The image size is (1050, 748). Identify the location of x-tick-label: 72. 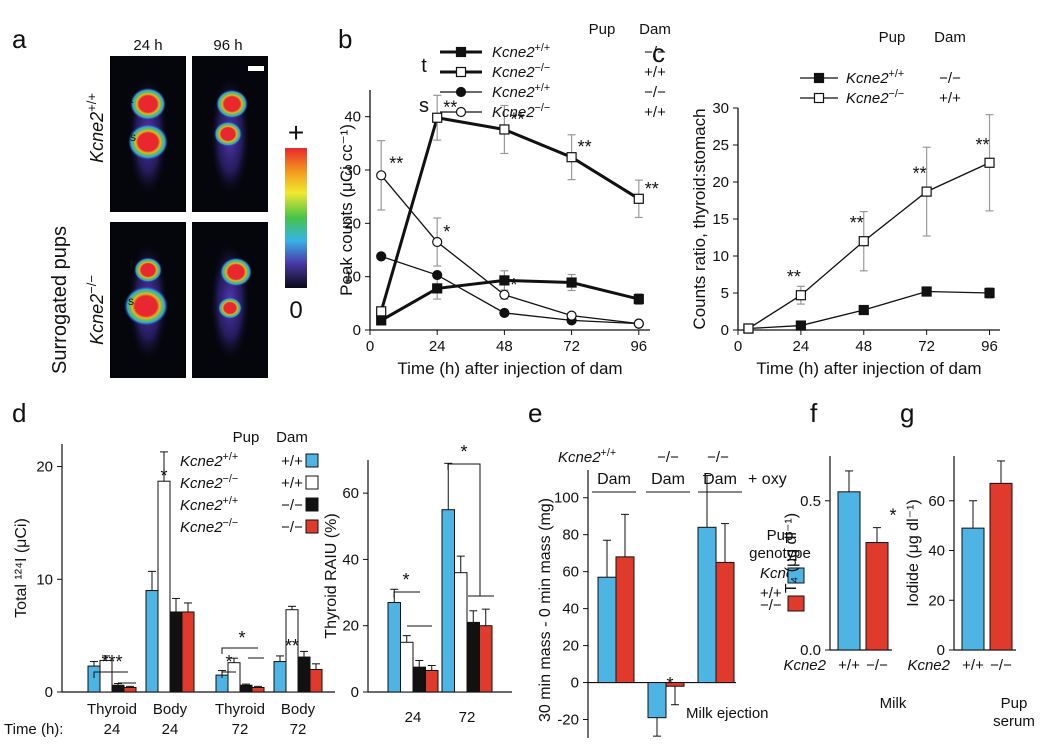
(571, 346).